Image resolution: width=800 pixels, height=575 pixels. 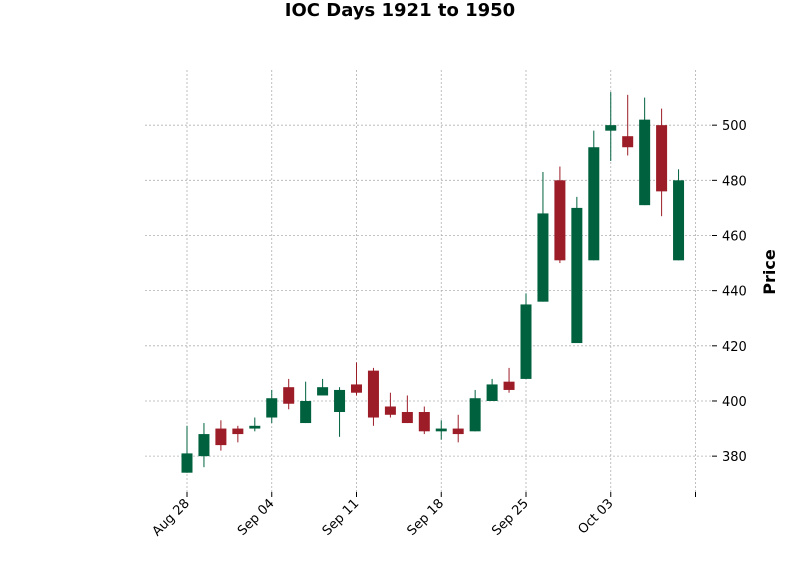 I want to click on y-tick-label: 480, so click(x=734, y=181).